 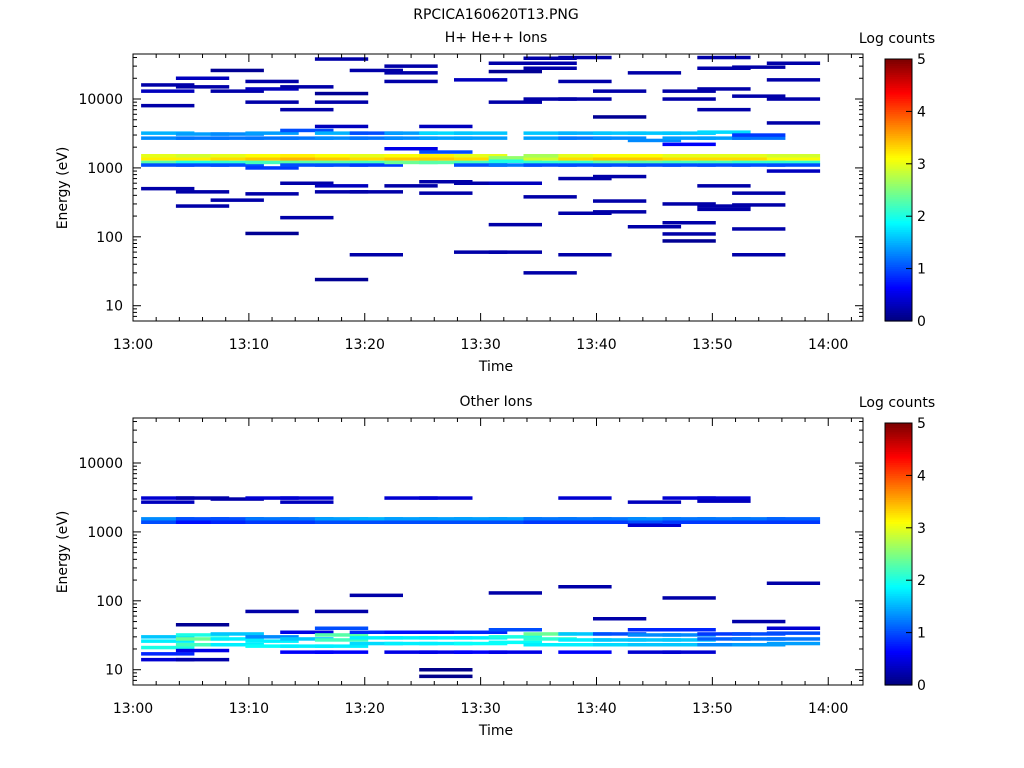 I want to click on colorbar-gradient, so click(x=898, y=554).